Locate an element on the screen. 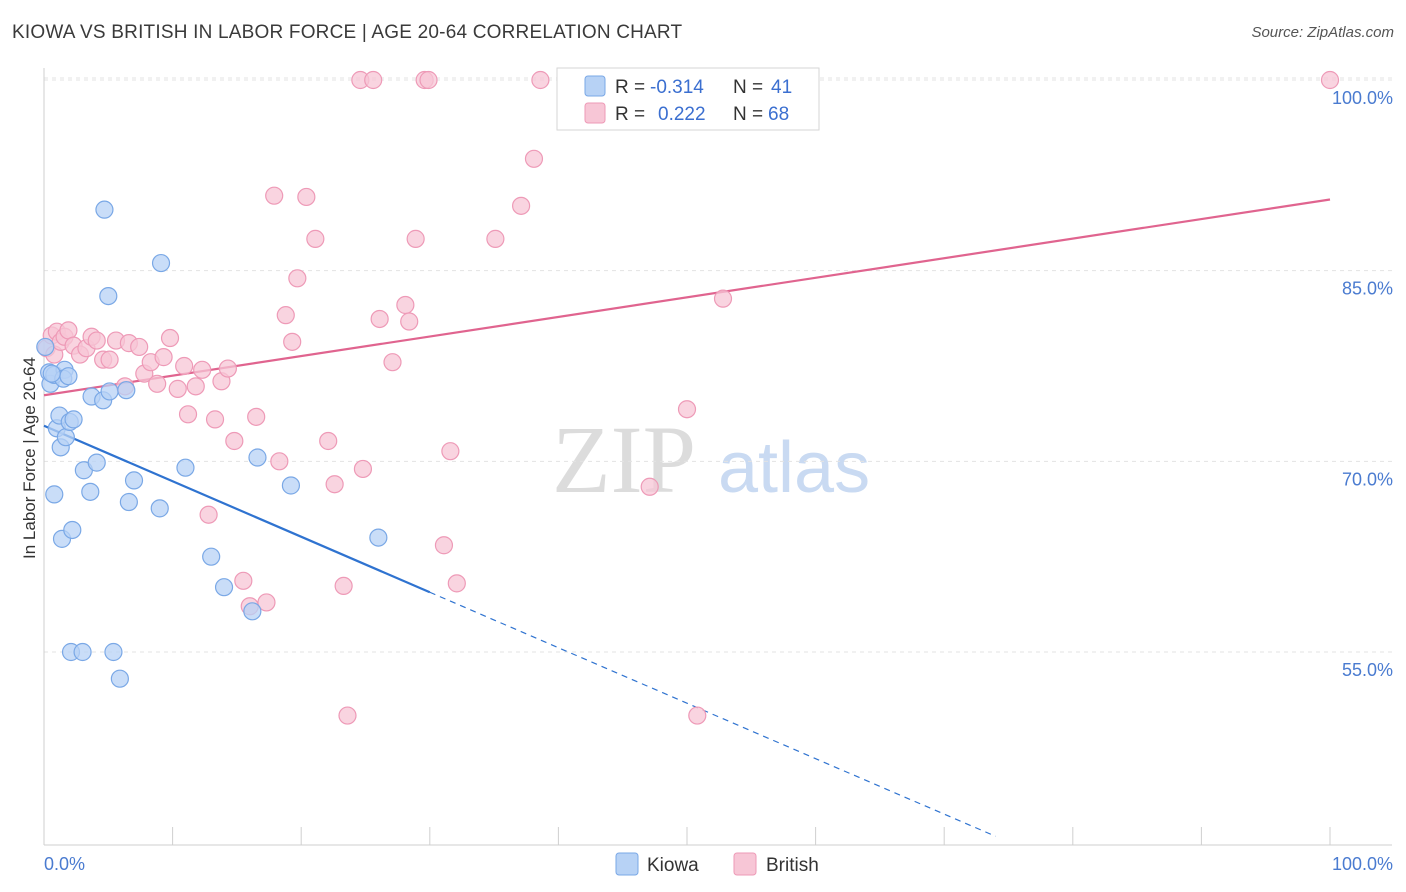 This screenshot has height=892, width=1406. legend-kiowa-n-value: 41 is located at coordinates (781, 87).